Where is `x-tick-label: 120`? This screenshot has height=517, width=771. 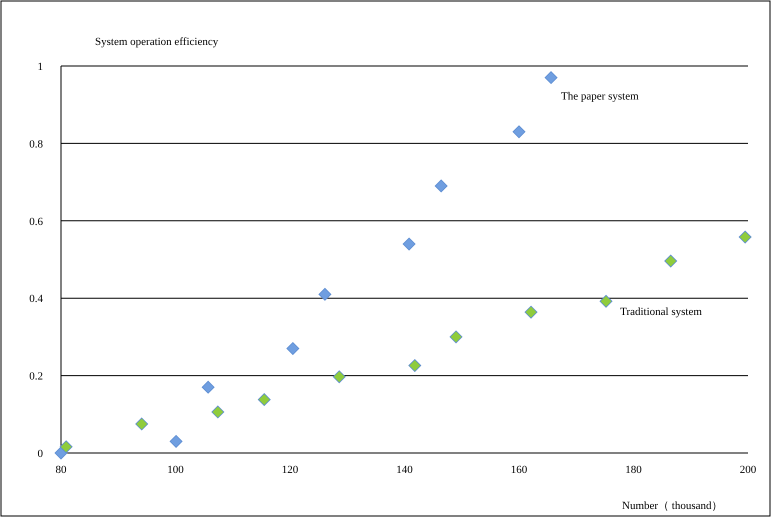 x-tick-label: 120 is located at coordinates (290, 470).